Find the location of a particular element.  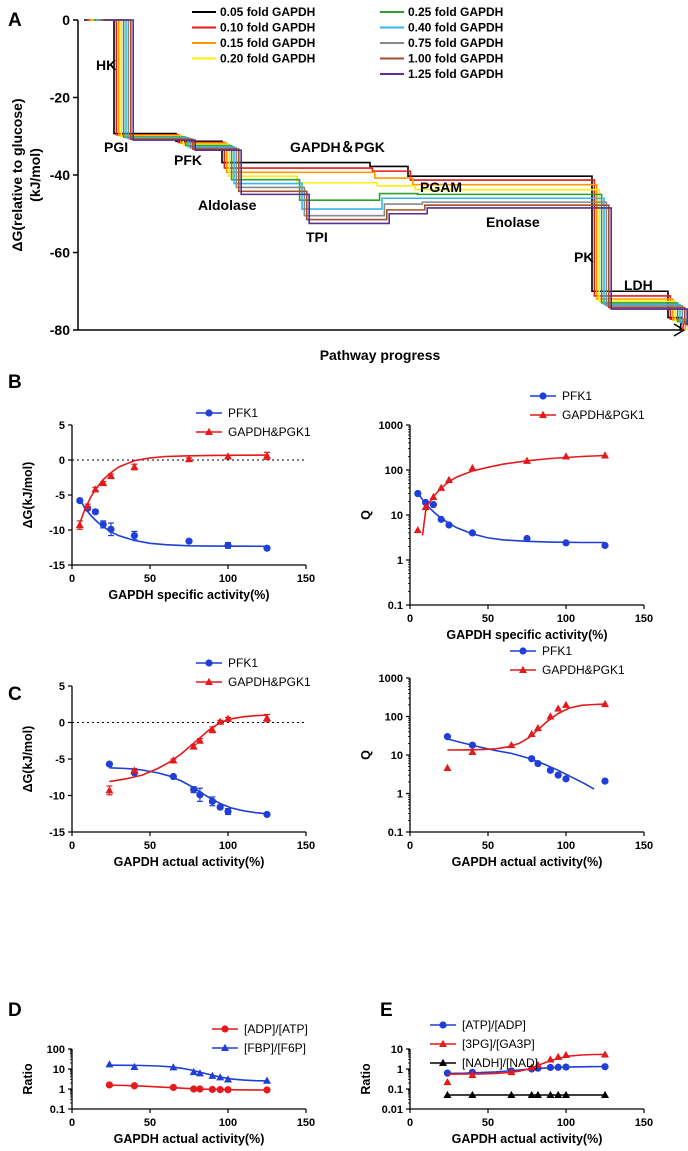

panel-d-legend-marker is located at coordinates (225, 1047).